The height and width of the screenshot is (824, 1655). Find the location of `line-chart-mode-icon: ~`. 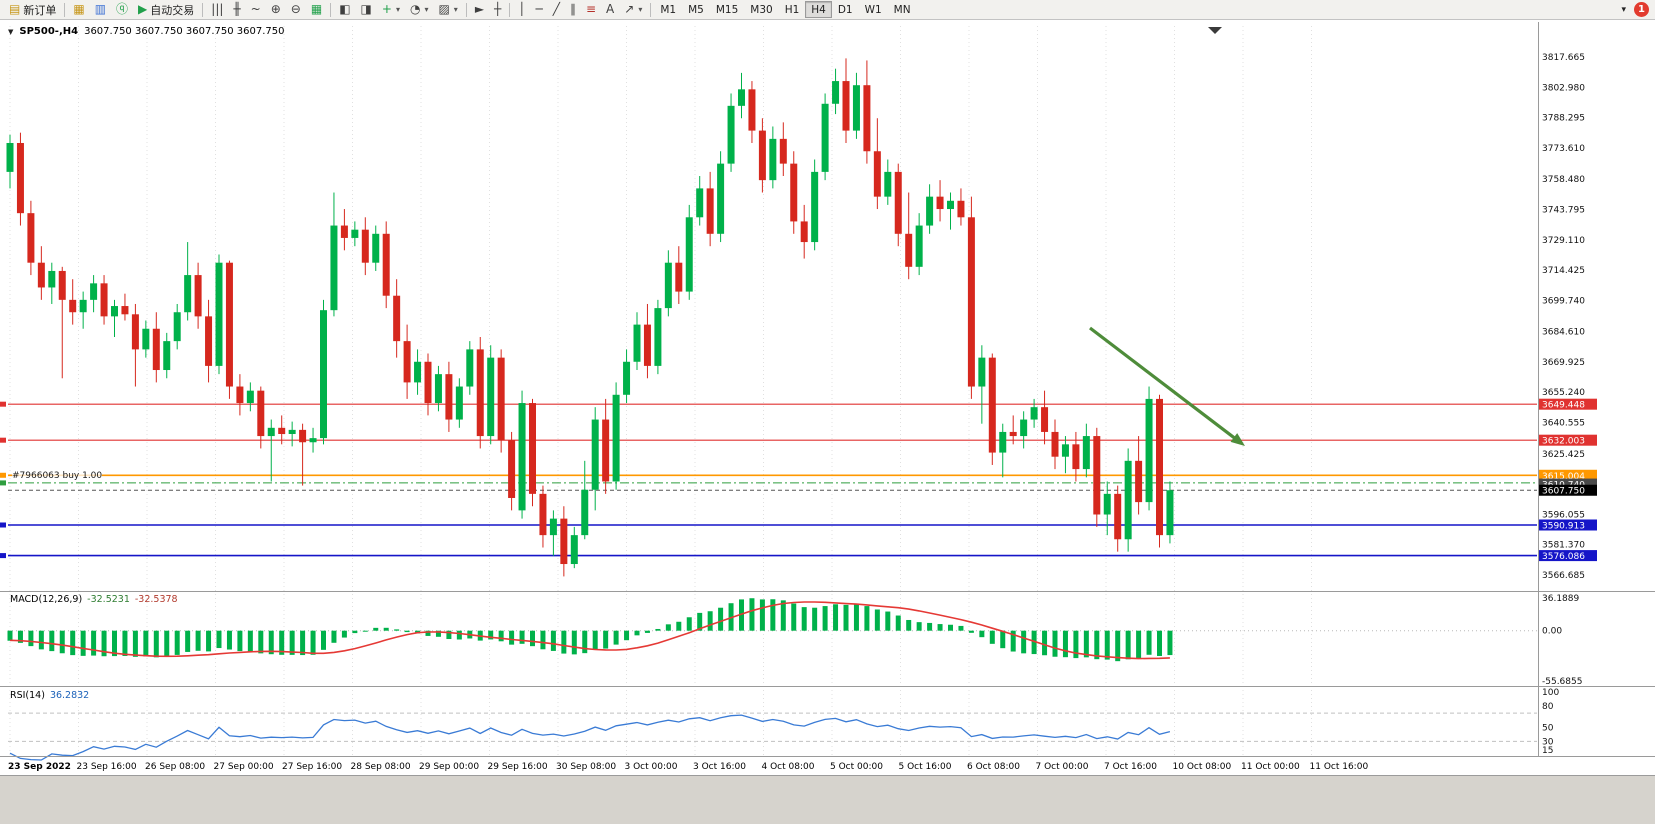

line-chart-mode-icon: ~ is located at coordinates (255, 9).